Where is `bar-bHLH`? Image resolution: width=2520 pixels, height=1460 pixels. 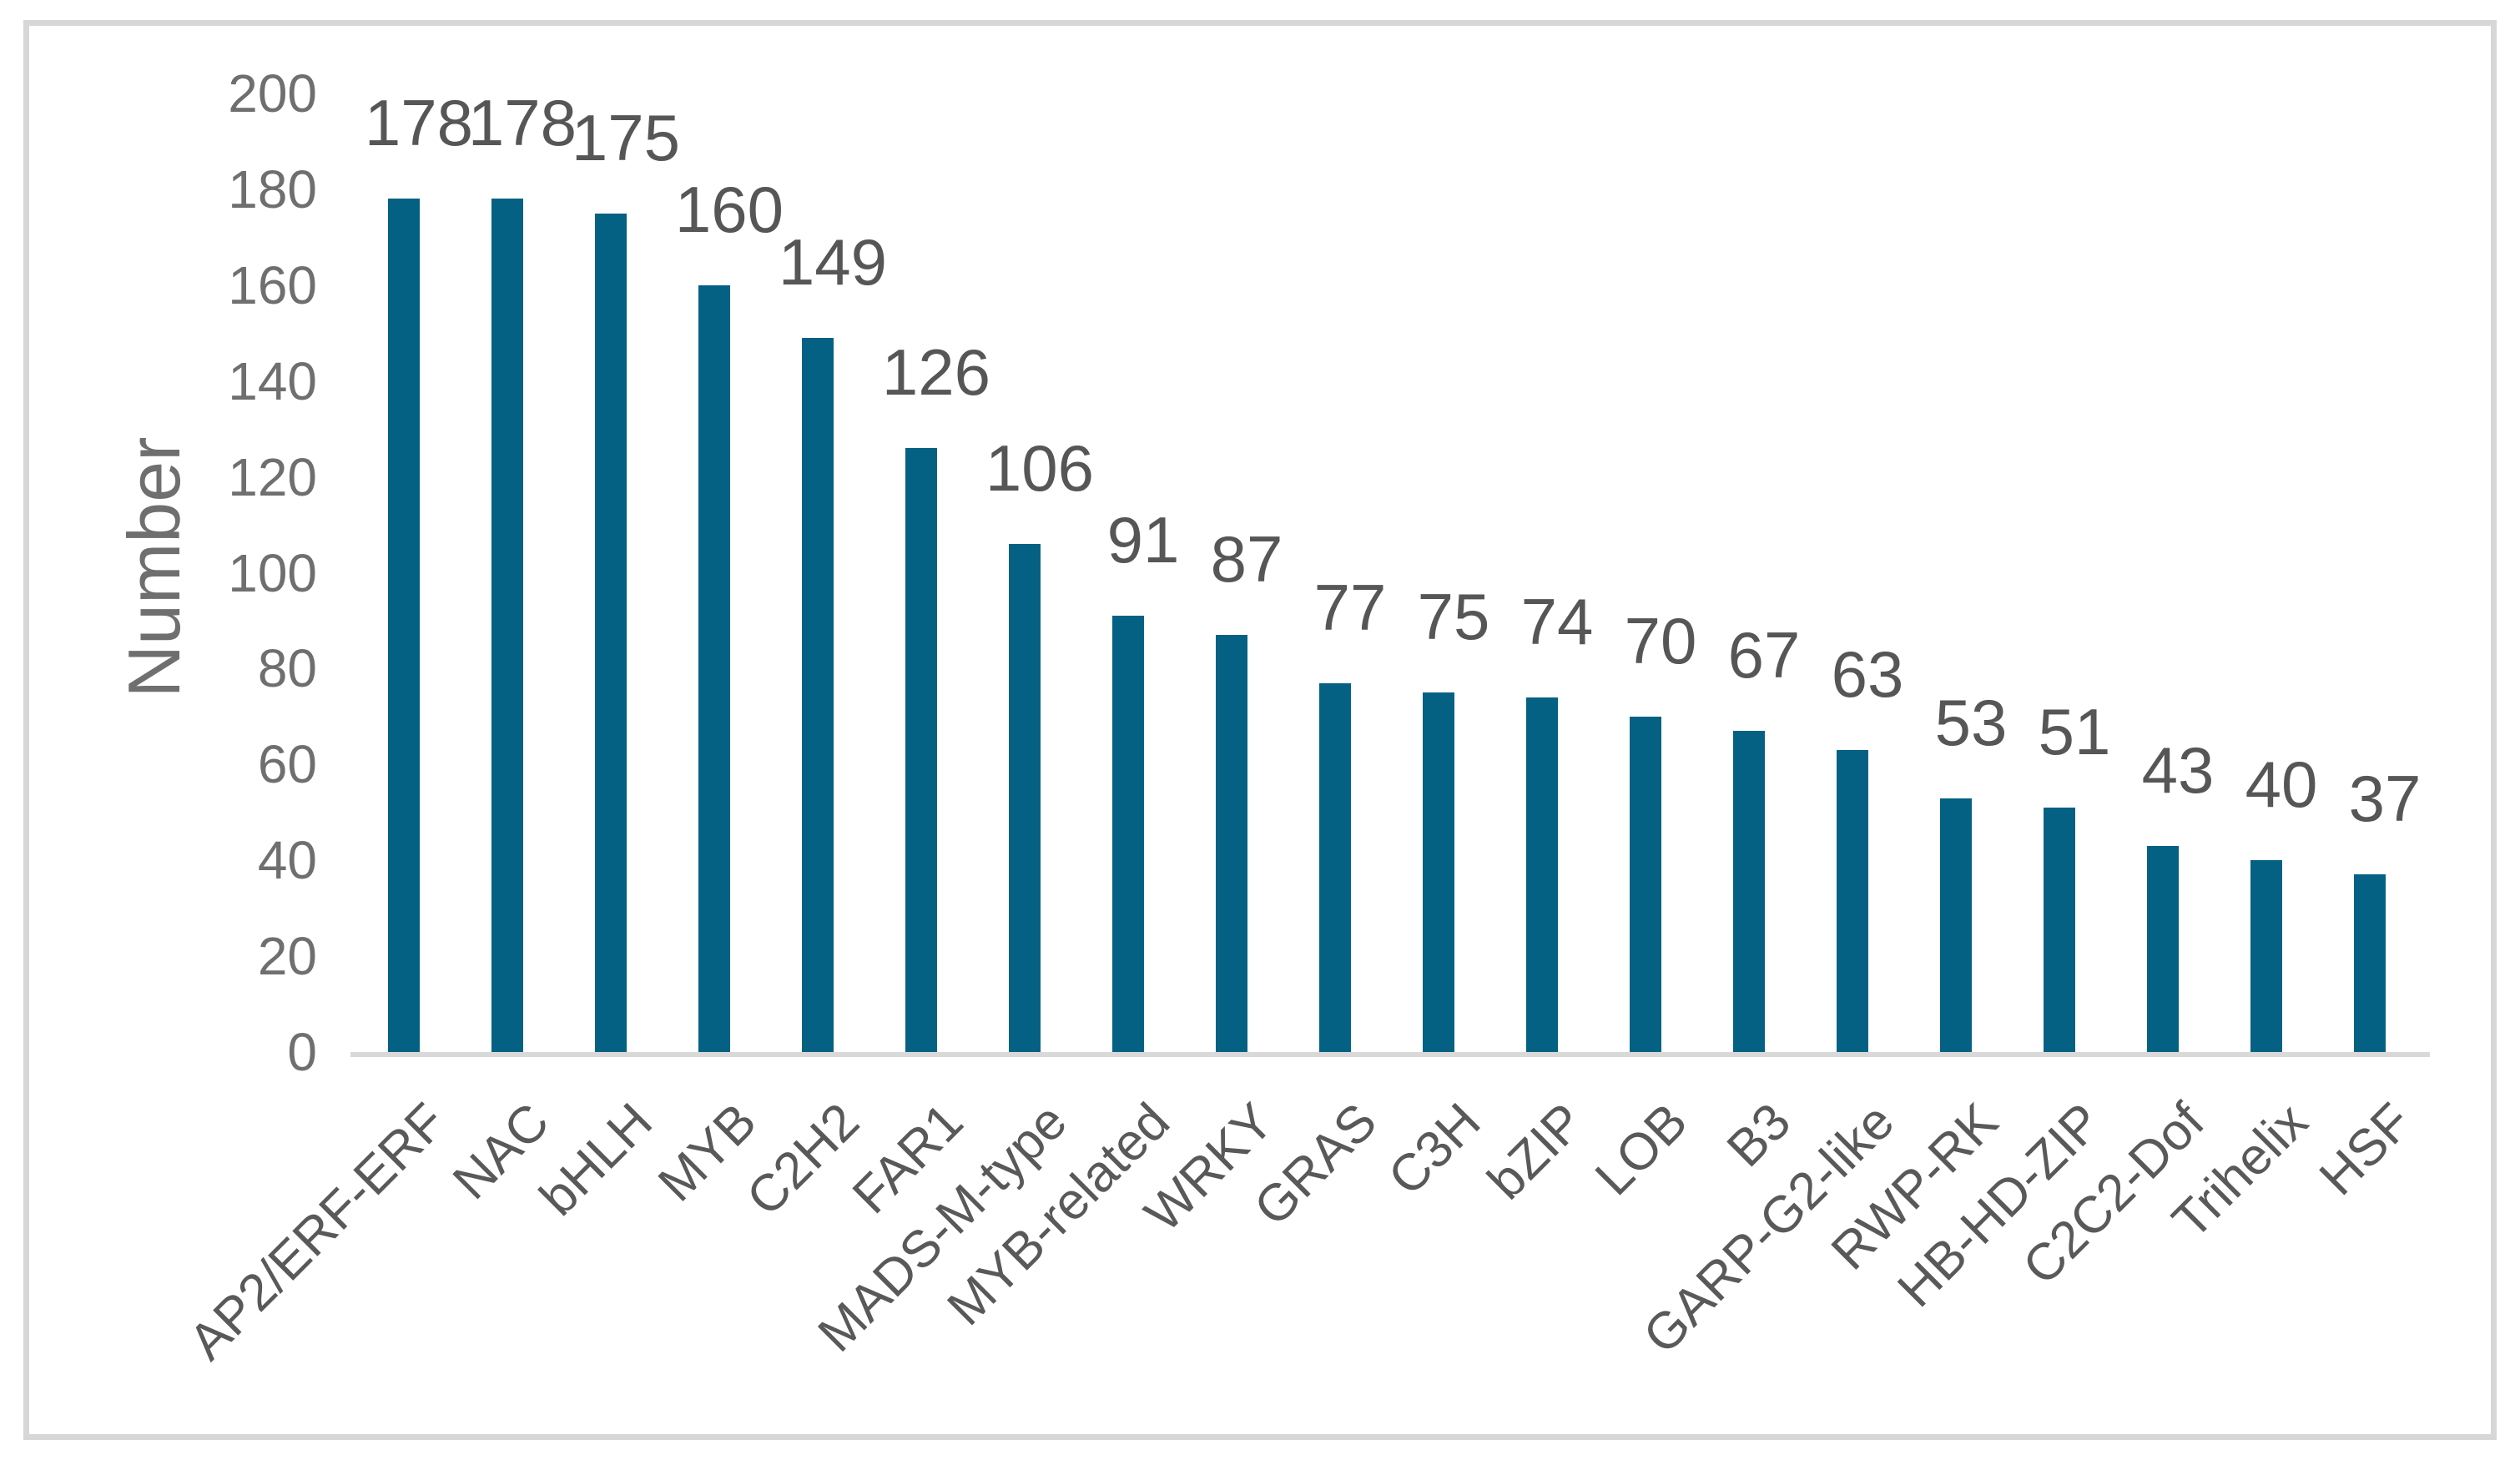 bar-bHLH is located at coordinates (611, 633).